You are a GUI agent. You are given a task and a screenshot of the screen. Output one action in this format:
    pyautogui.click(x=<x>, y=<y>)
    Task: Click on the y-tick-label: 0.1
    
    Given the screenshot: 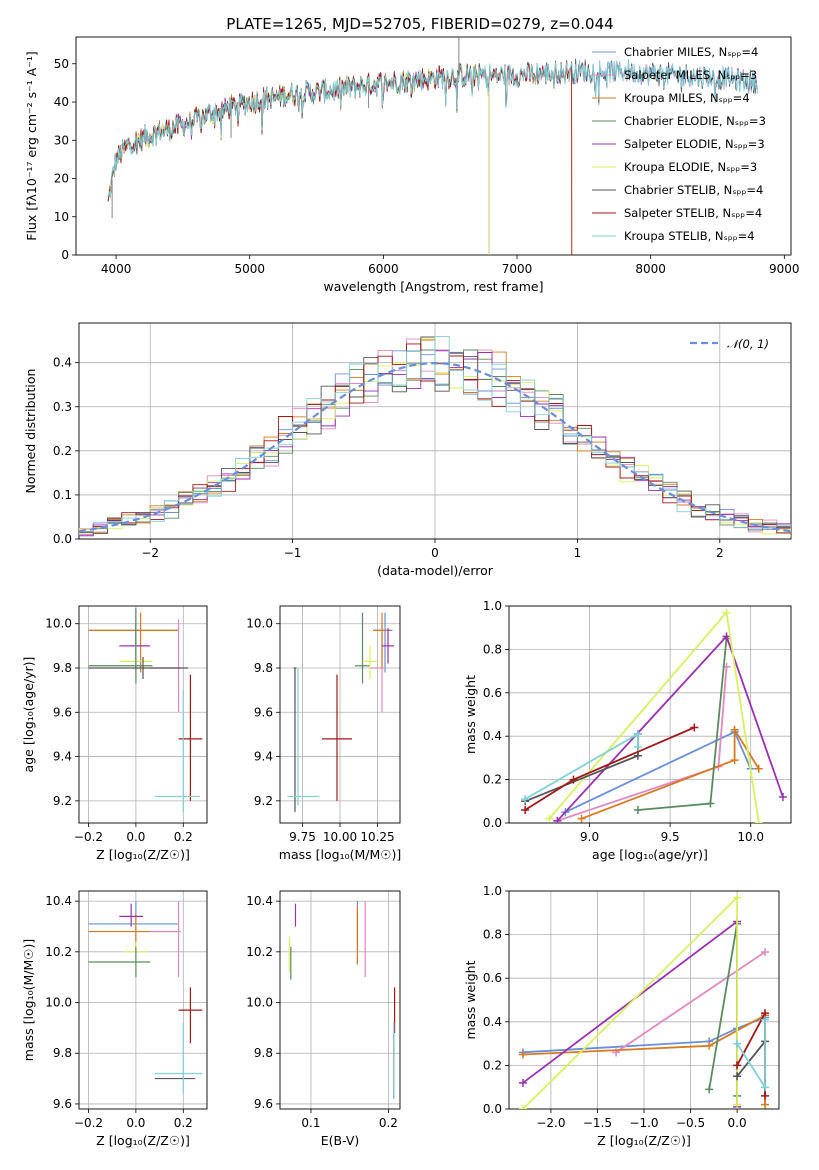 What is the action you would take?
    pyautogui.click(x=62, y=495)
    